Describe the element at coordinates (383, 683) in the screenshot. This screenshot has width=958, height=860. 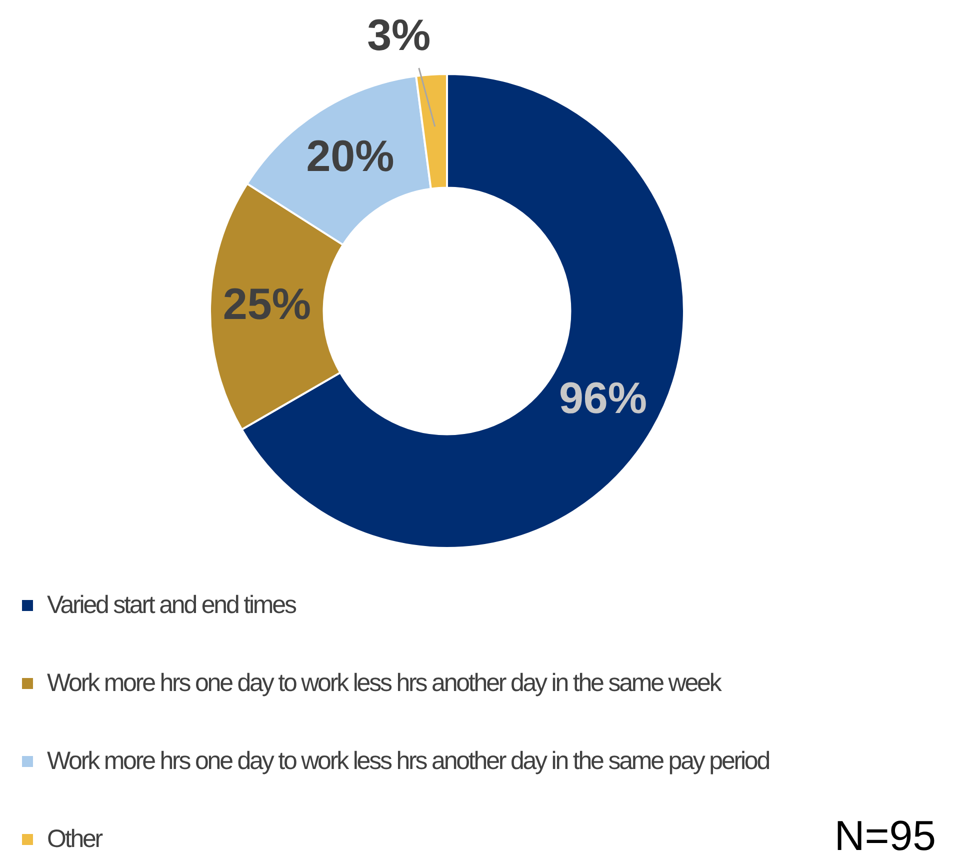
I see `legend-label: Work more hrs one day to work less hrs another day in the same week` at that location.